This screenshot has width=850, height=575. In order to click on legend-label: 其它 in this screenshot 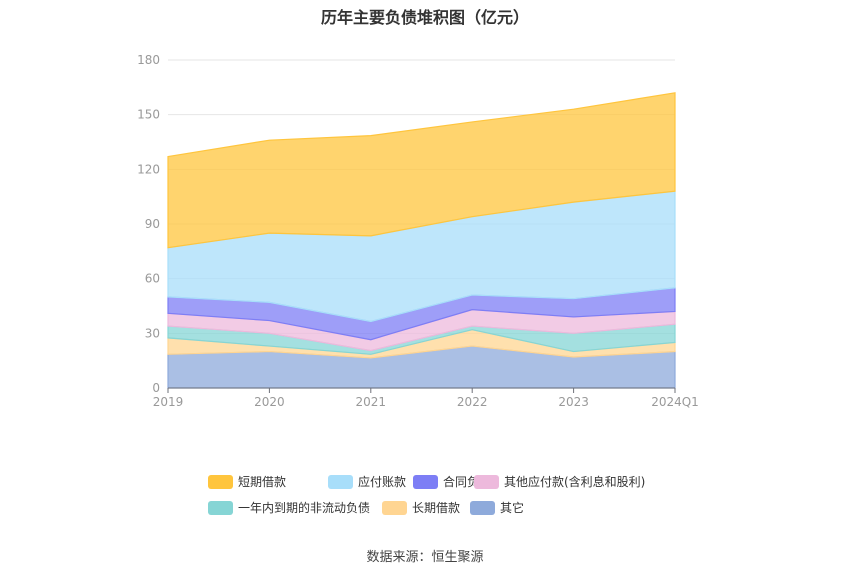, I will do `click(512, 508)`.